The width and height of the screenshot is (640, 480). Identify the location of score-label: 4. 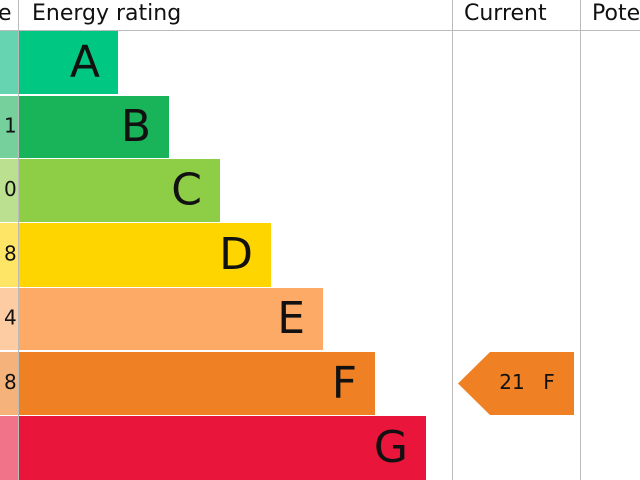
(10, 318).